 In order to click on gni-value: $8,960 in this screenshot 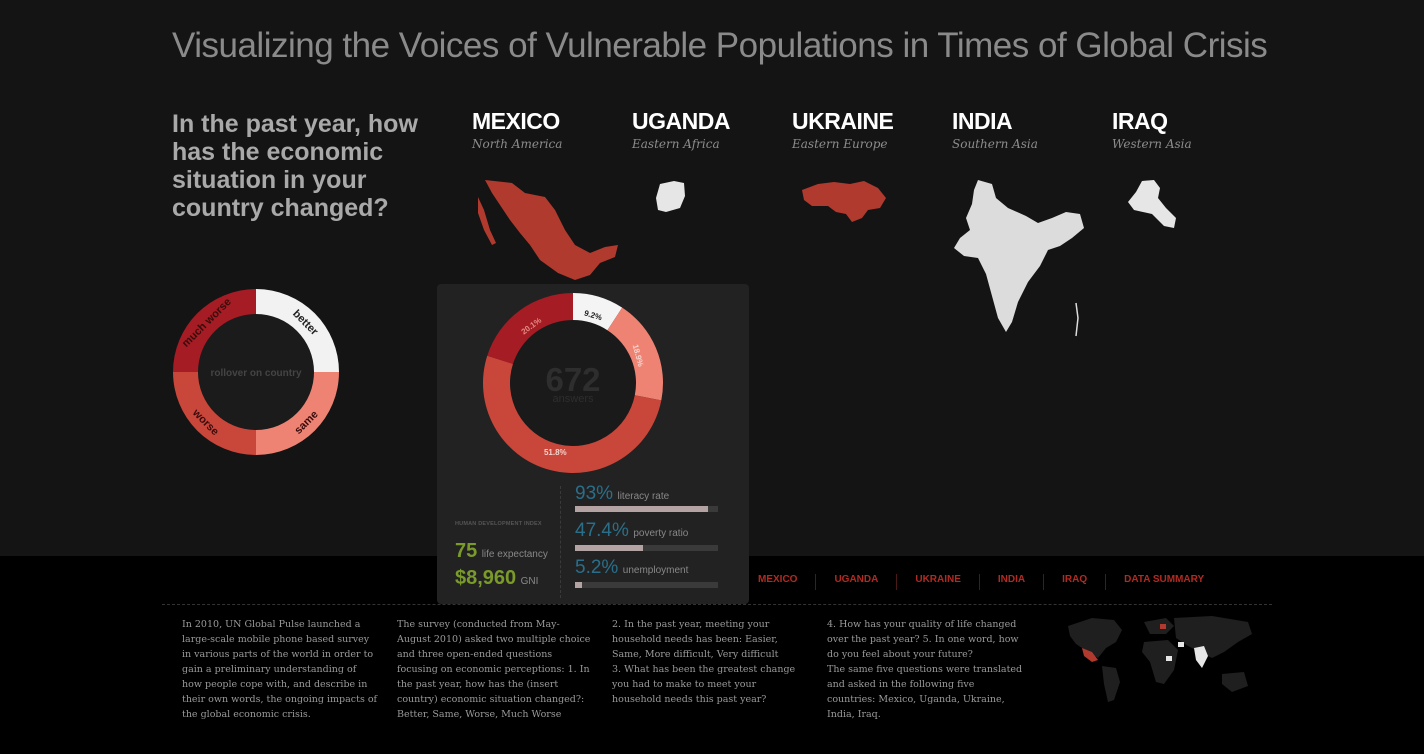, I will do `click(486, 578)`.